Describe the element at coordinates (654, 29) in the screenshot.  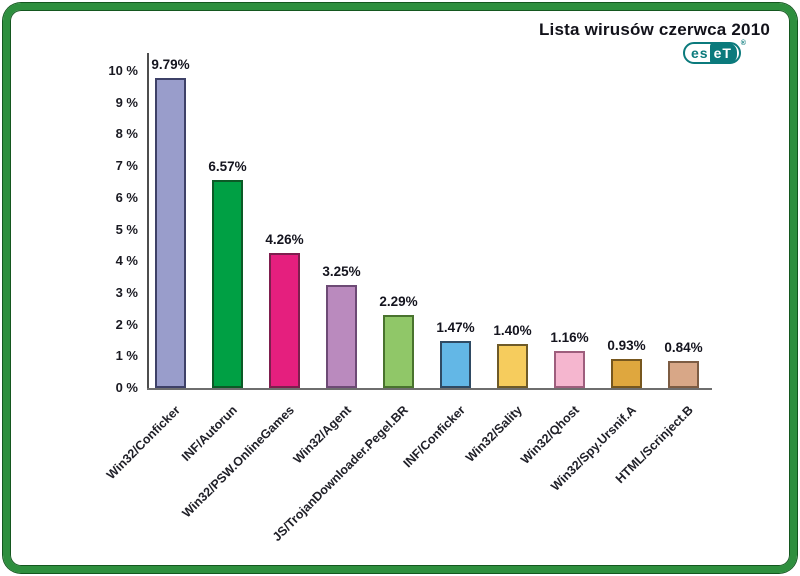
I see `chart-title: Lista wirusów czerwca 2010` at that location.